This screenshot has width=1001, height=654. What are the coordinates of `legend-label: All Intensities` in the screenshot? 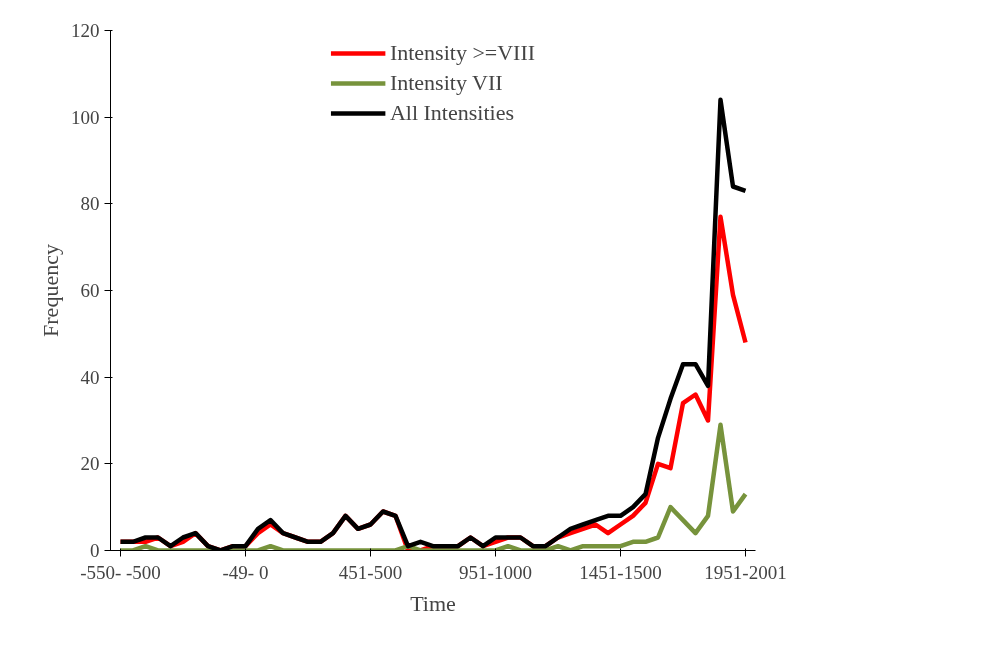 It's located at (451, 113).